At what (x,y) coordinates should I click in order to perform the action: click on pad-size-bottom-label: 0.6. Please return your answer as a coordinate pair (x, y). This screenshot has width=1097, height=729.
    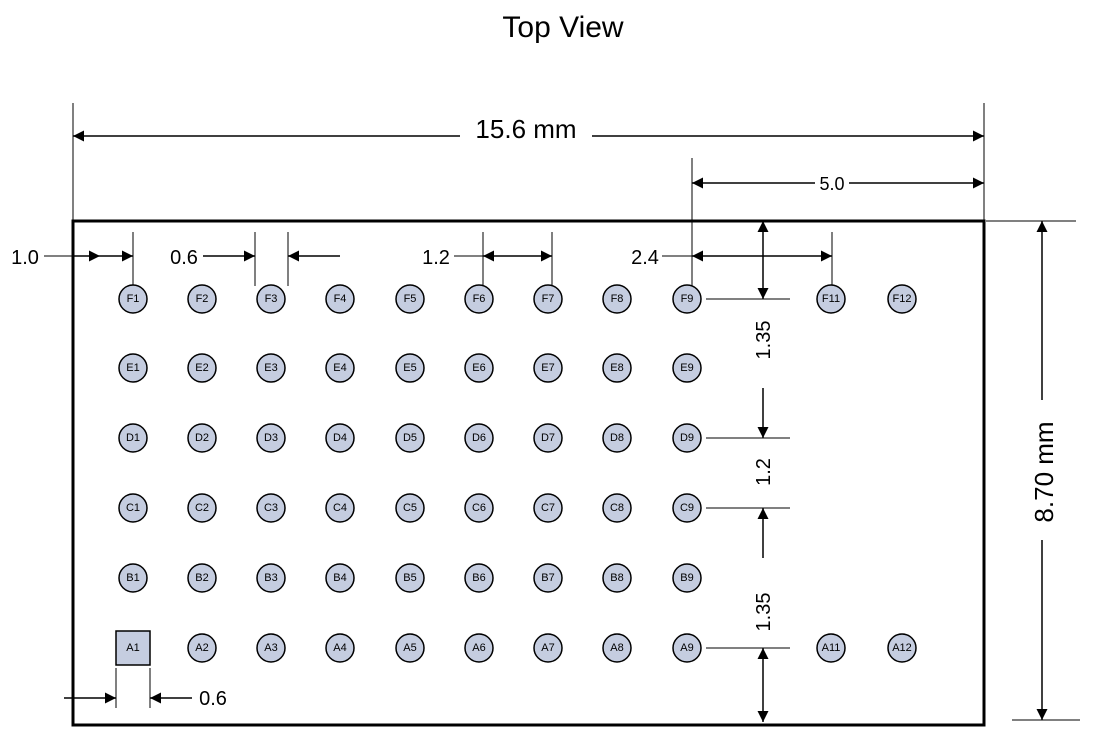
    Looking at the image, I should click on (213, 699).